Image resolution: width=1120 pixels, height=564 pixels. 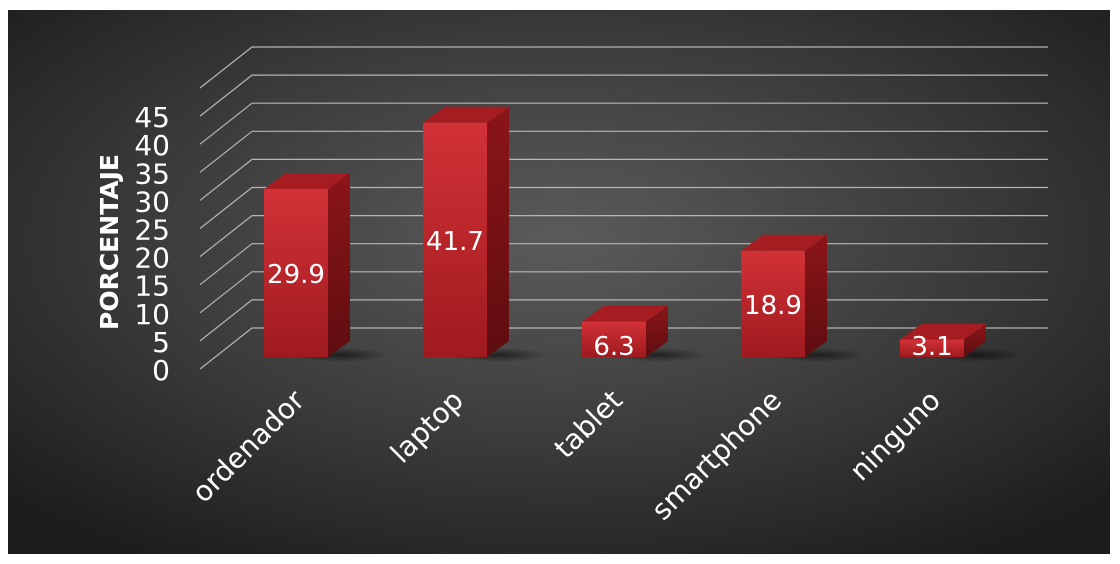 I want to click on y-axis-label: PORCENTAJE, so click(x=109, y=242).